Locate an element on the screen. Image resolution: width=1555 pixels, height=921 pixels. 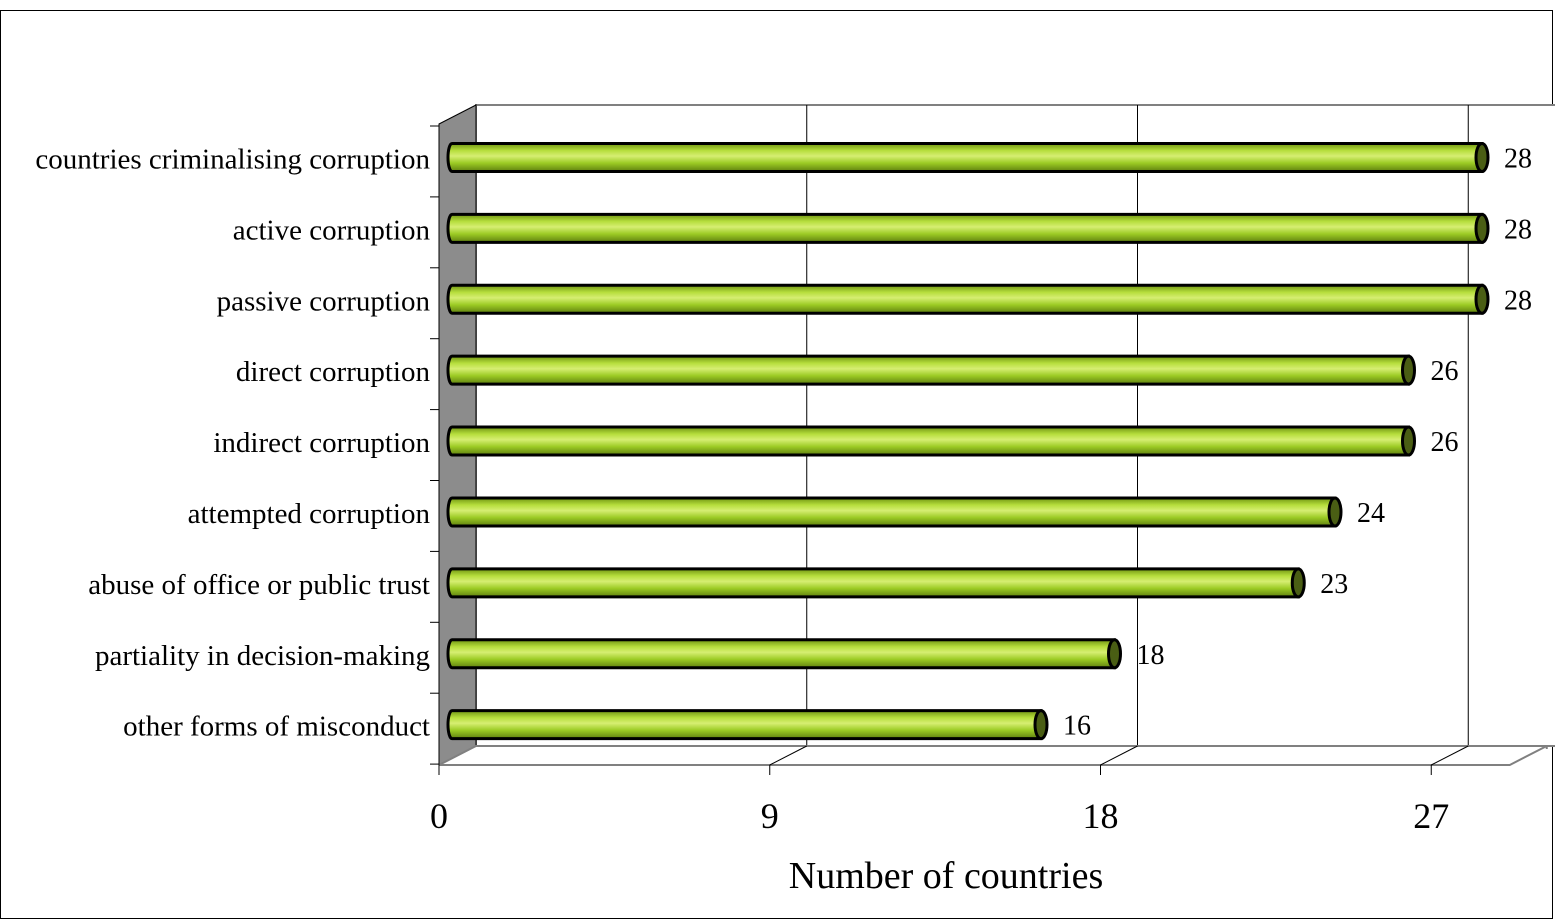
category-label: indirect corruption is located at coordinates (321, 443).